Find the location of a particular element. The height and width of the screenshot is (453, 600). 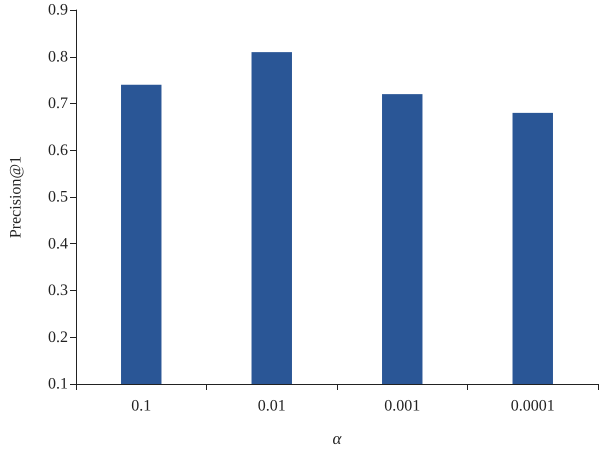

y-tick-label: 0.5 is located at coordinates (58, 197).